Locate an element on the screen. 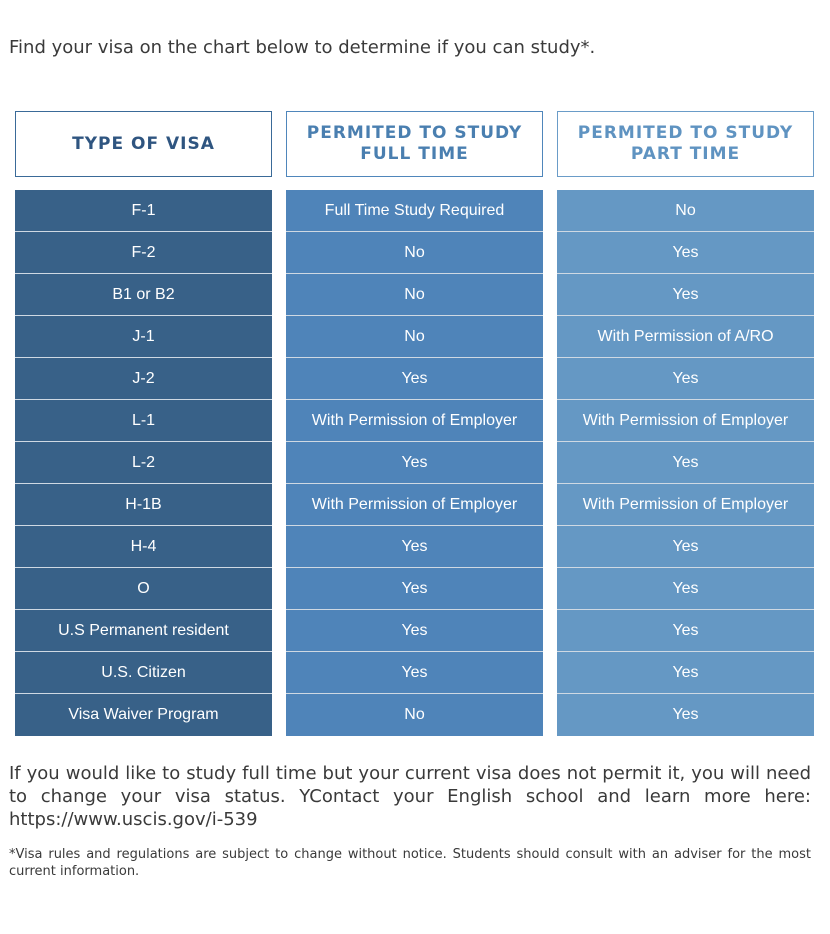 The height and width of the screenshot is (934, 830). header-part-time-line1: PERMITED TO STUDY is located at coordinates (685, 133).